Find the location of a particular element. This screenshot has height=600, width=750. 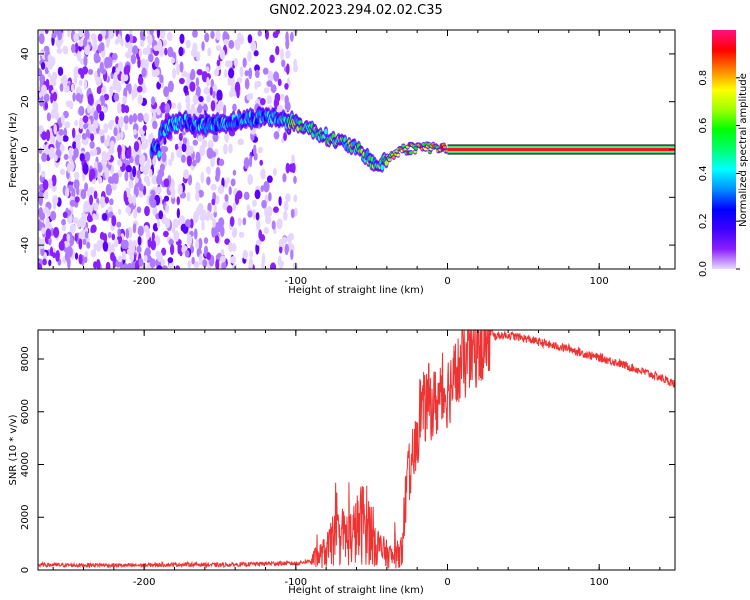

colorbar-ticks: 0.0 0.2 0.4 0.6 0.8 is located at coordinates (719, 173).